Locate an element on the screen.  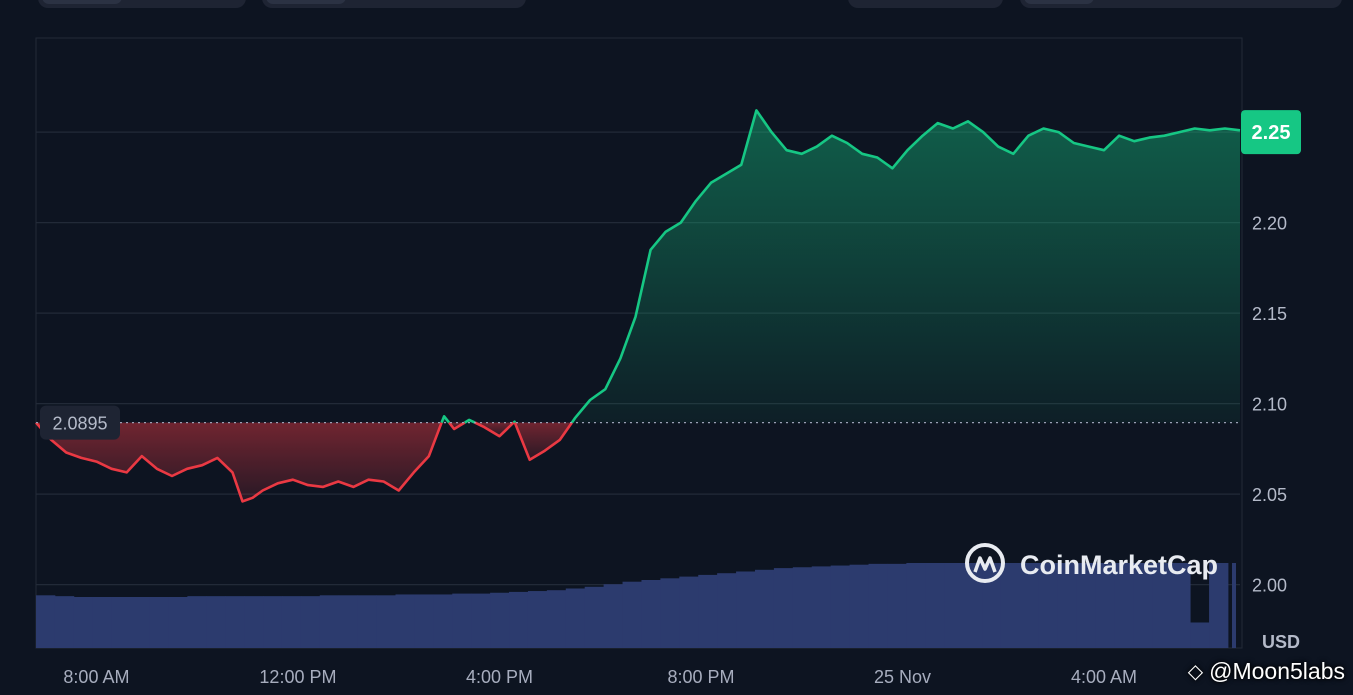
y-tick-label: 2.15 is located at coordinates (1269, 314).